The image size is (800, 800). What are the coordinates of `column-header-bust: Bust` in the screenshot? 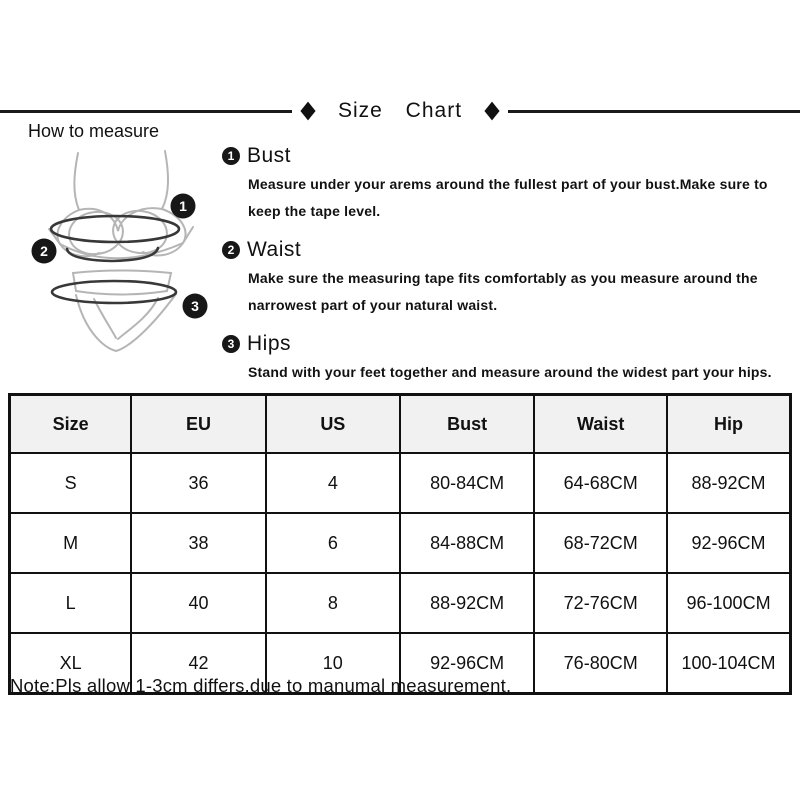 It's located at (467, 423).